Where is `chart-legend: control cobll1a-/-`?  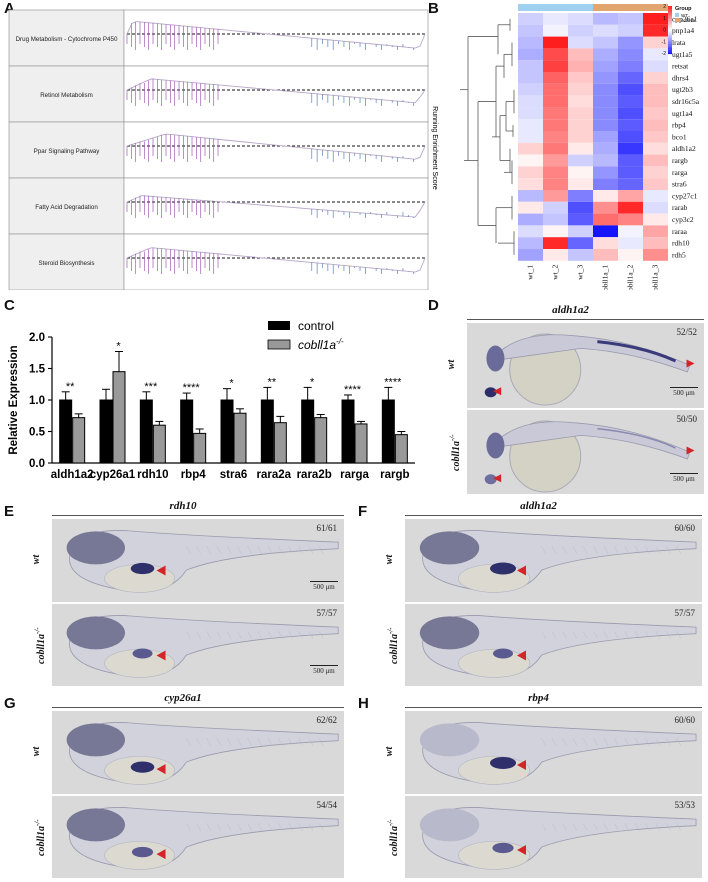 chart-legend: control cobll1a-/- is located at coordinates (305, 335).